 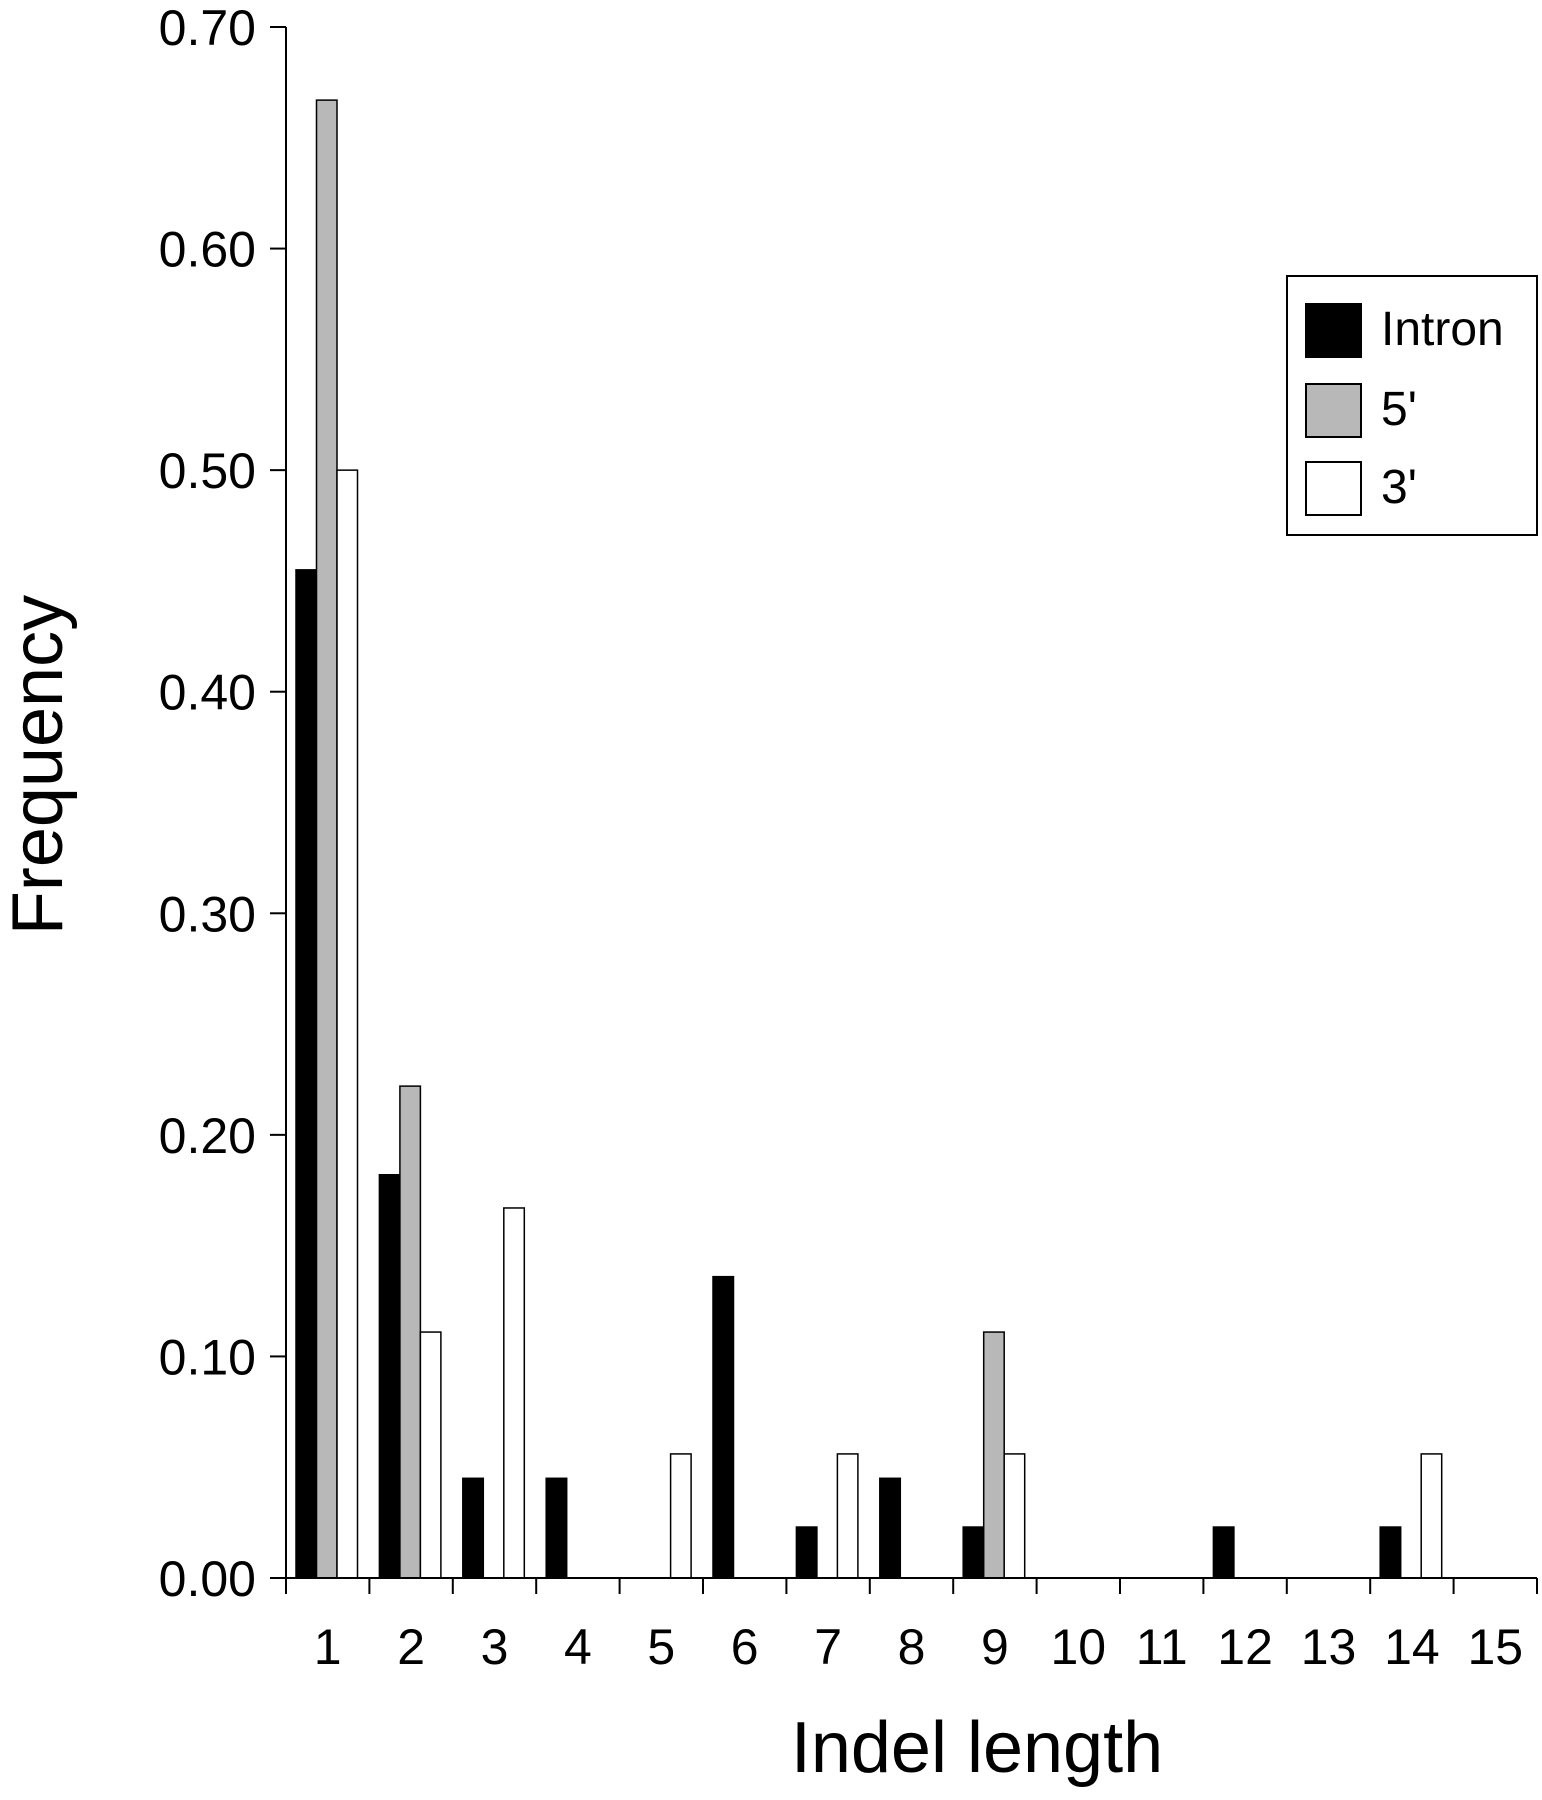 What do you see at coordinates (1495, 1647) in the screenshot?
I see `x-tick-label: 15` at bounding box center [1495, 1647].